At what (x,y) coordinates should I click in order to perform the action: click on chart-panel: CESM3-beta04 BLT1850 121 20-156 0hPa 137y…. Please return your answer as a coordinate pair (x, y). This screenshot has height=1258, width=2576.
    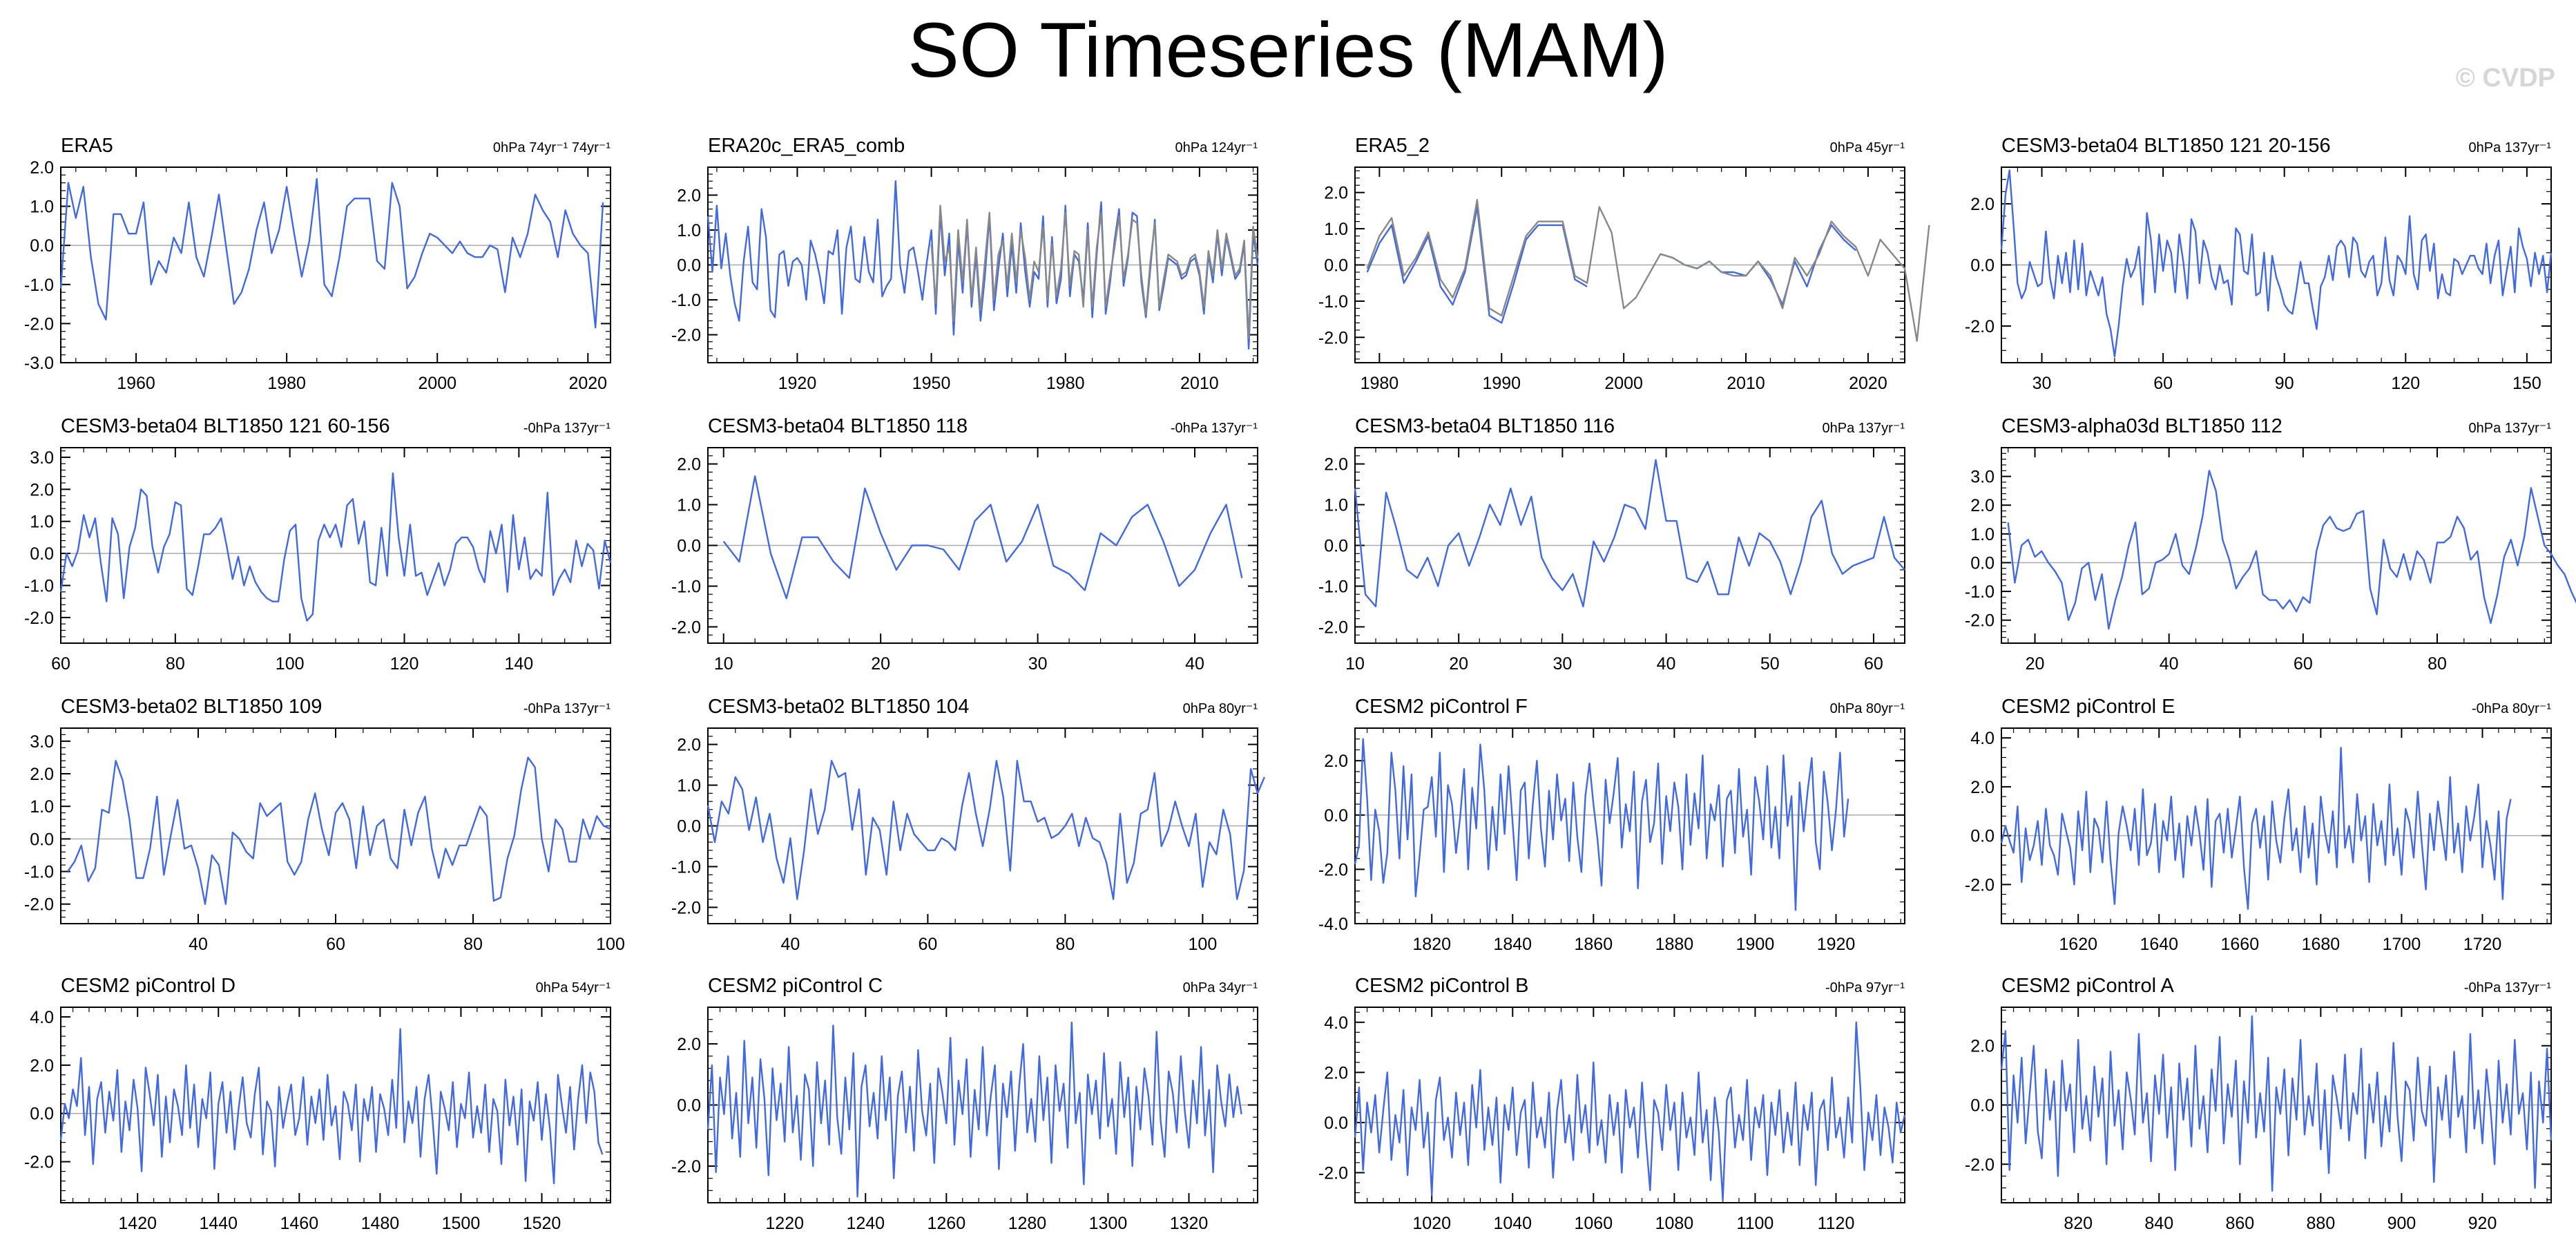
    Looking at the image, I should click on (2259, 264).